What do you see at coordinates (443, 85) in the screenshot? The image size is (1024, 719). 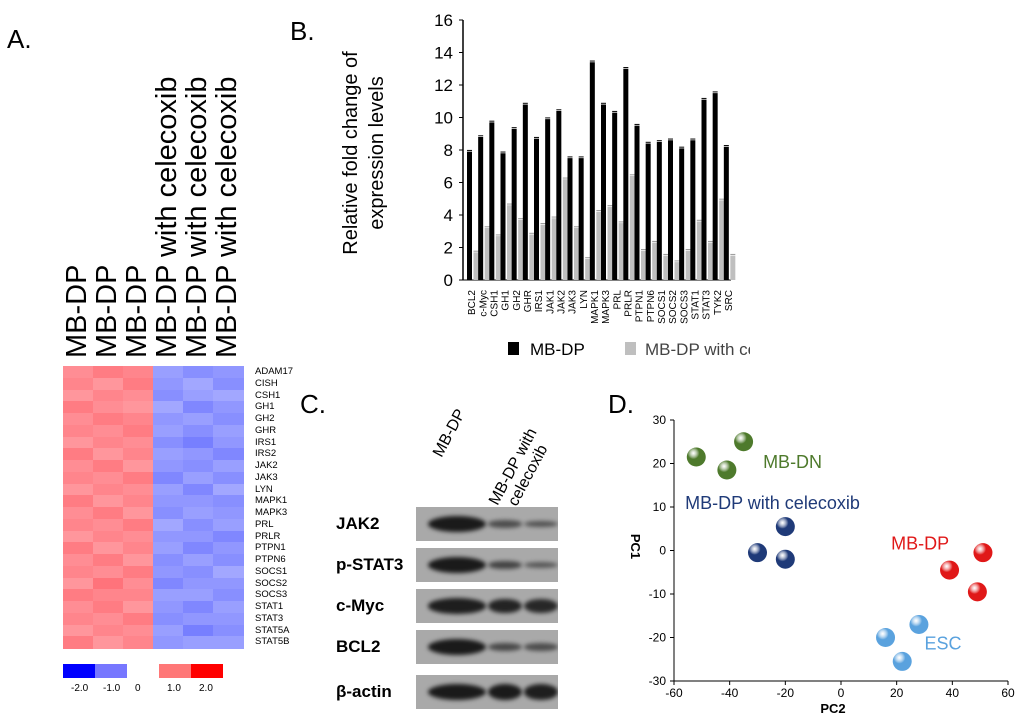 I see `bar-y-tick-label: 12` at bounding box center [443, 85].